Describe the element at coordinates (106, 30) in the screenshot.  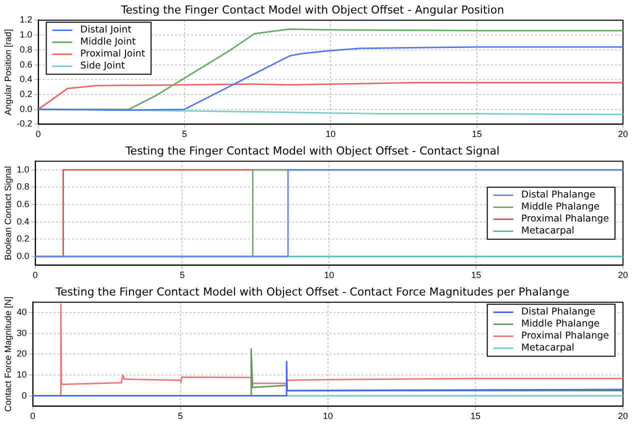
I see `legend-label: Distal Joint` at that location.